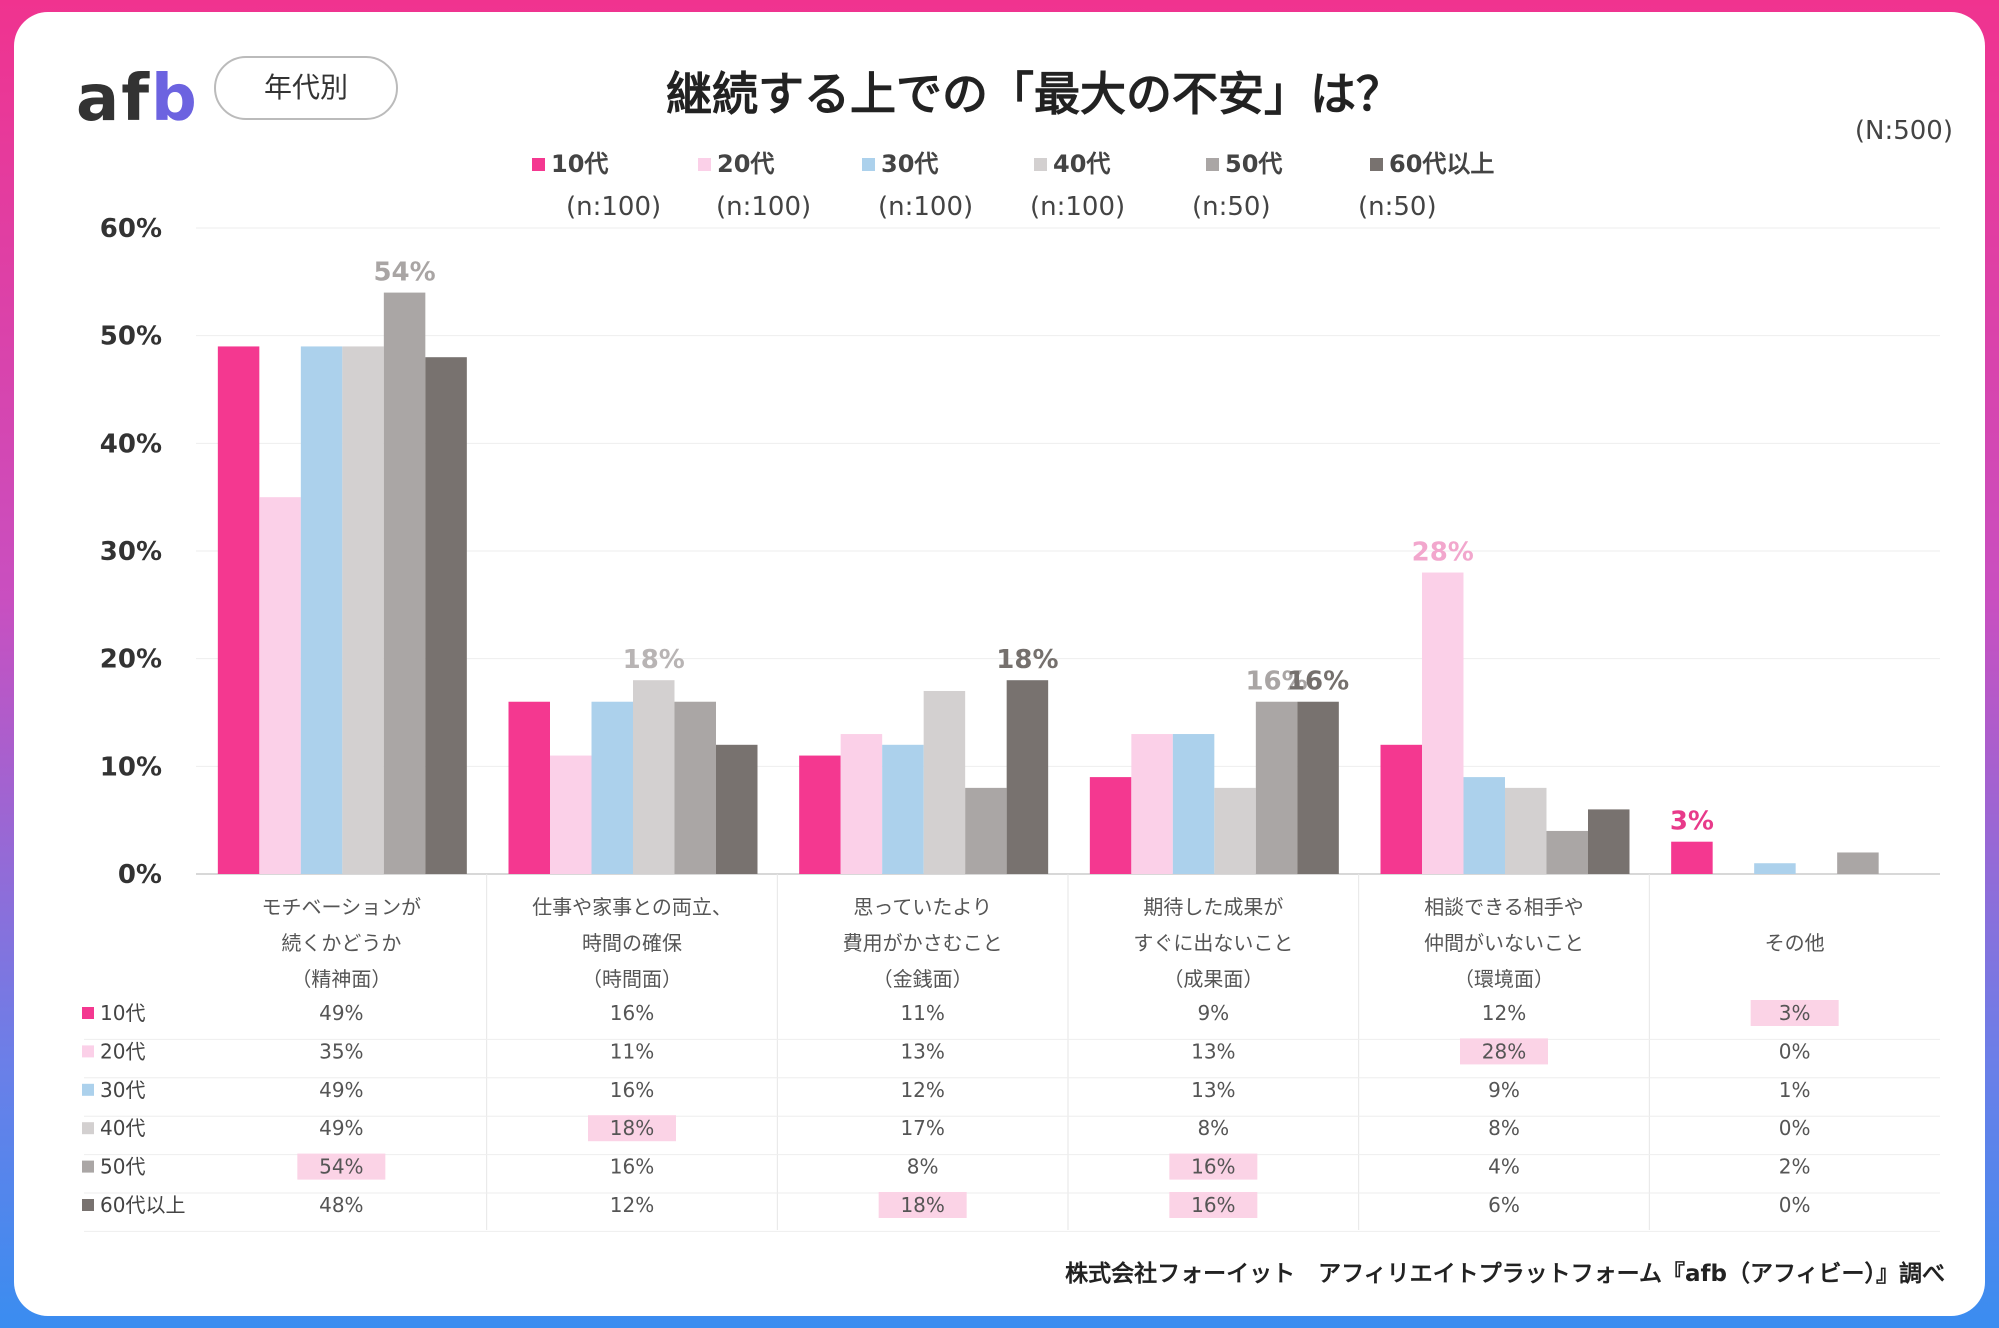  Describe the element at coordinates (1213, 943) in the screenshot. I see `category-label: すぐに出ないこと` at that location.